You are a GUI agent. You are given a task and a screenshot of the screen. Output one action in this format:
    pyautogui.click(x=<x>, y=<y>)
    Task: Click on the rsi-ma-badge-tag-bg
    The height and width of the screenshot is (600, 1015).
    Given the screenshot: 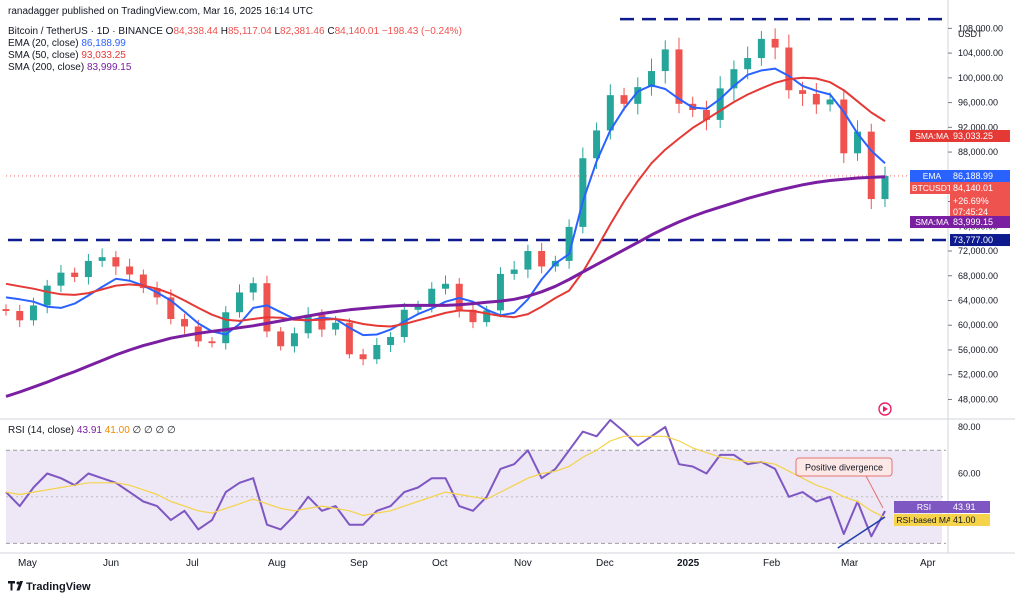 What is the action you would take?
    pyautogui.click(x=924, y=520)
    